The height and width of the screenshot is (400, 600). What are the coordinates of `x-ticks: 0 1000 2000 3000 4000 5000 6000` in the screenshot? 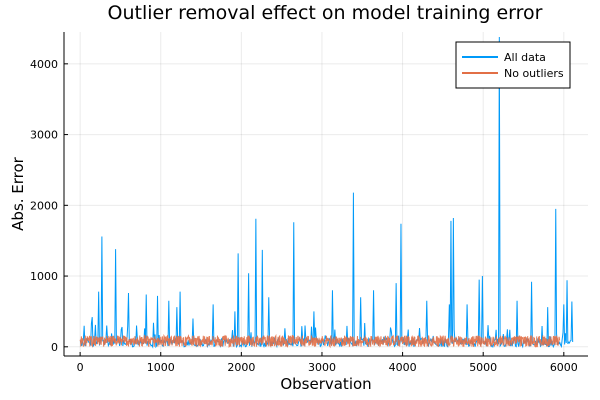 It's located at (327, 363).